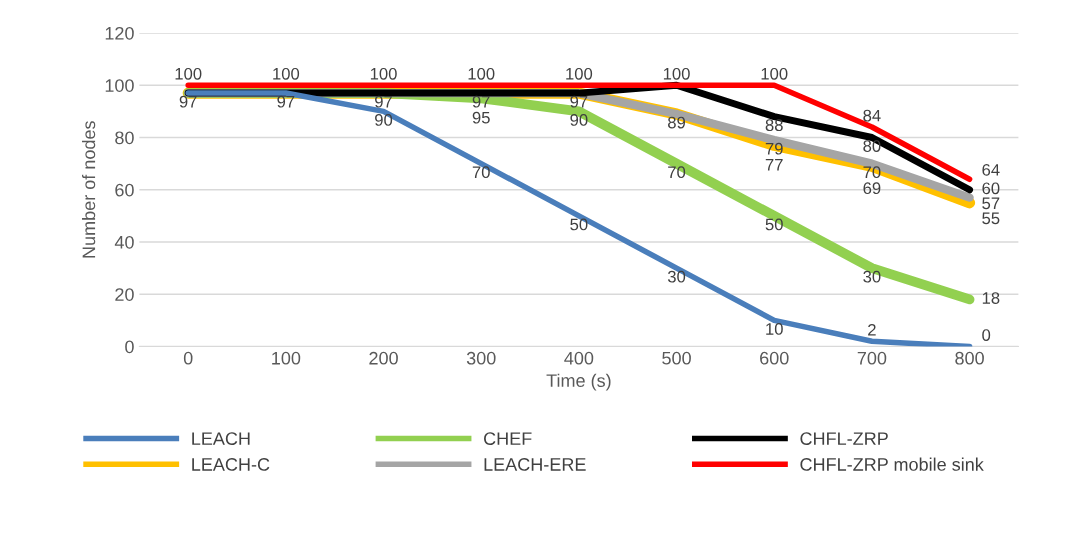 The height and width of the screenshot is (550, 1072). I want to click on data-label: 77, so click(774, 164).